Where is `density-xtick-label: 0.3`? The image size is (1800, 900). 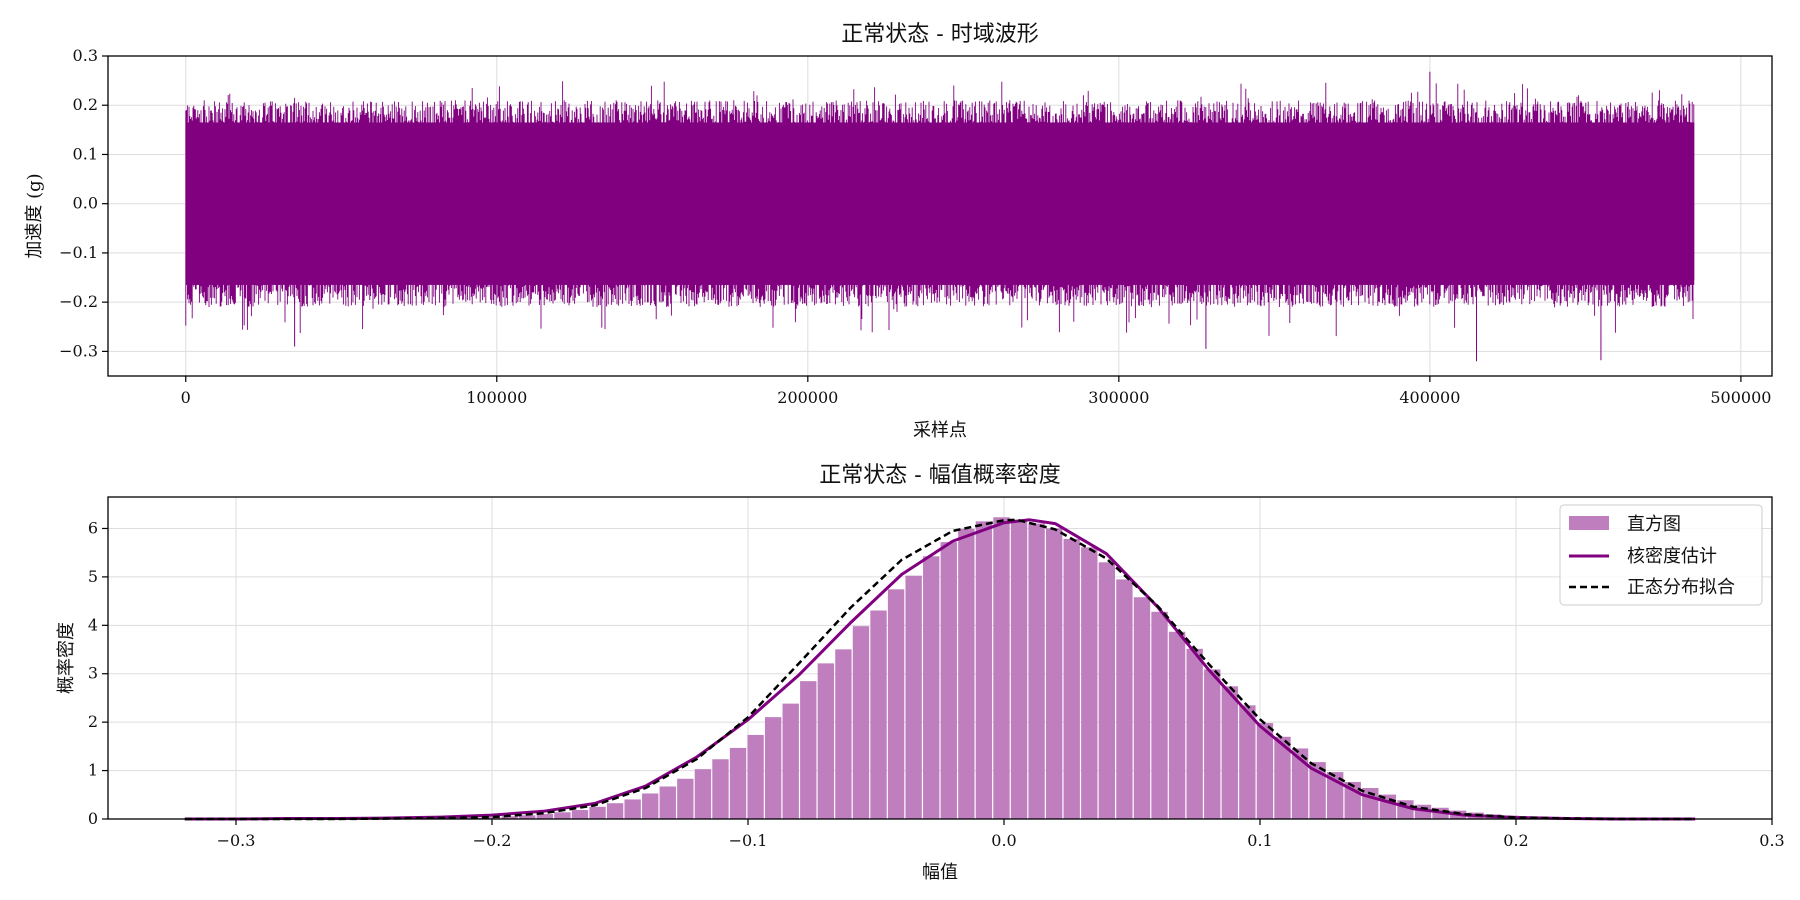
density-xtick-label: 0.3 is located at coordinates (1771, 840).